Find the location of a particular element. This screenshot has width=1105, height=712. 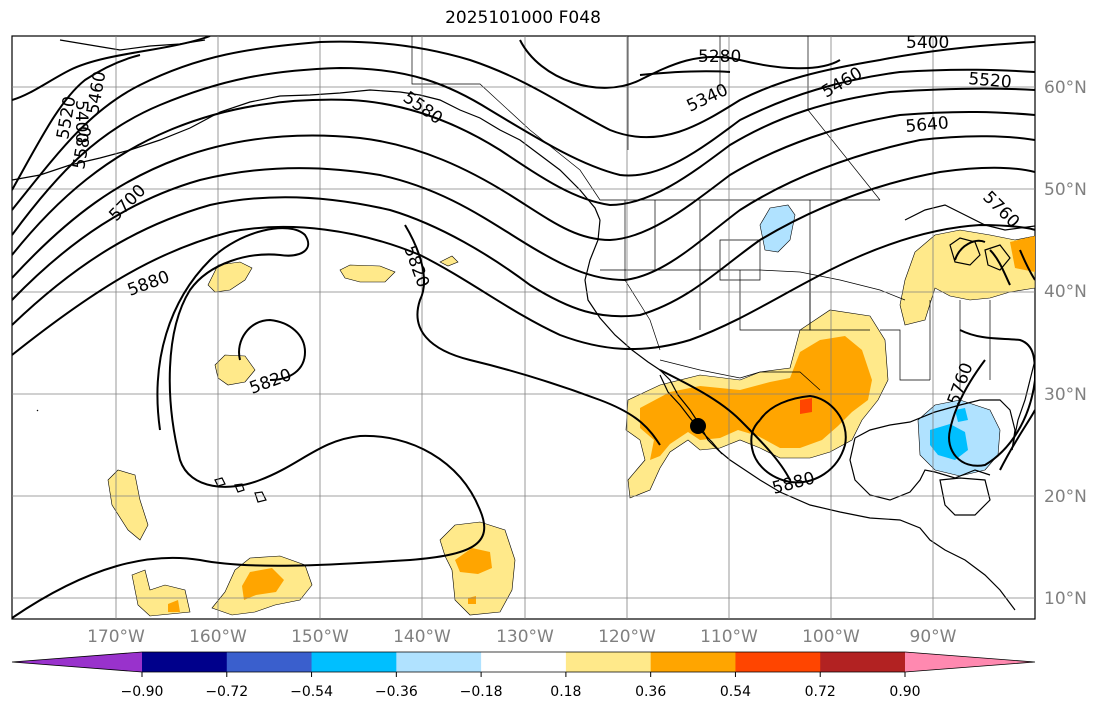

lat-label: 20°N is located at coordinates (1065, 497).